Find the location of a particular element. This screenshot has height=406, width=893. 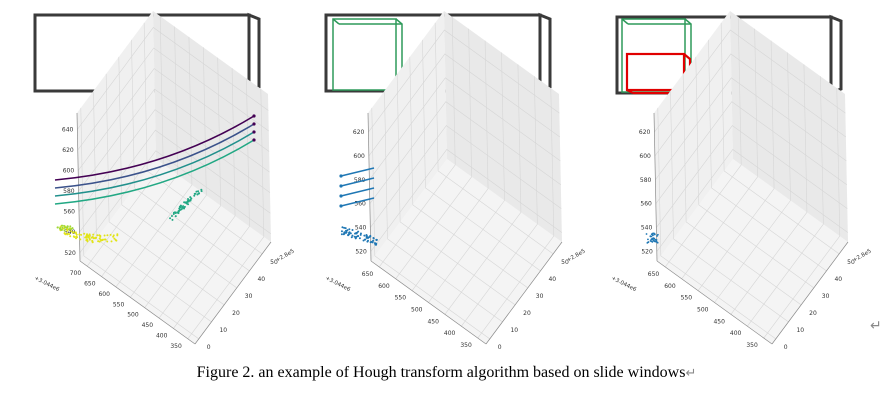

x-tick-label: 10 is located at coordinates (223, 330).